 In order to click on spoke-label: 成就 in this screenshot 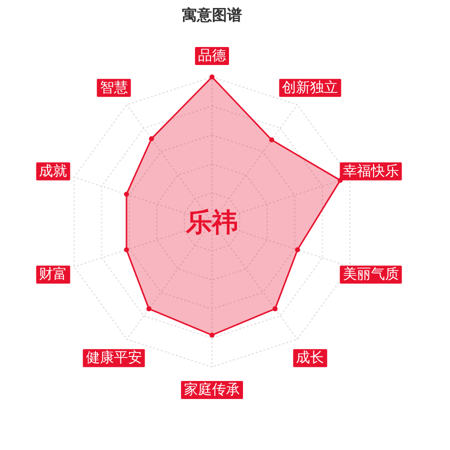, I will do `click(53, 171)`.